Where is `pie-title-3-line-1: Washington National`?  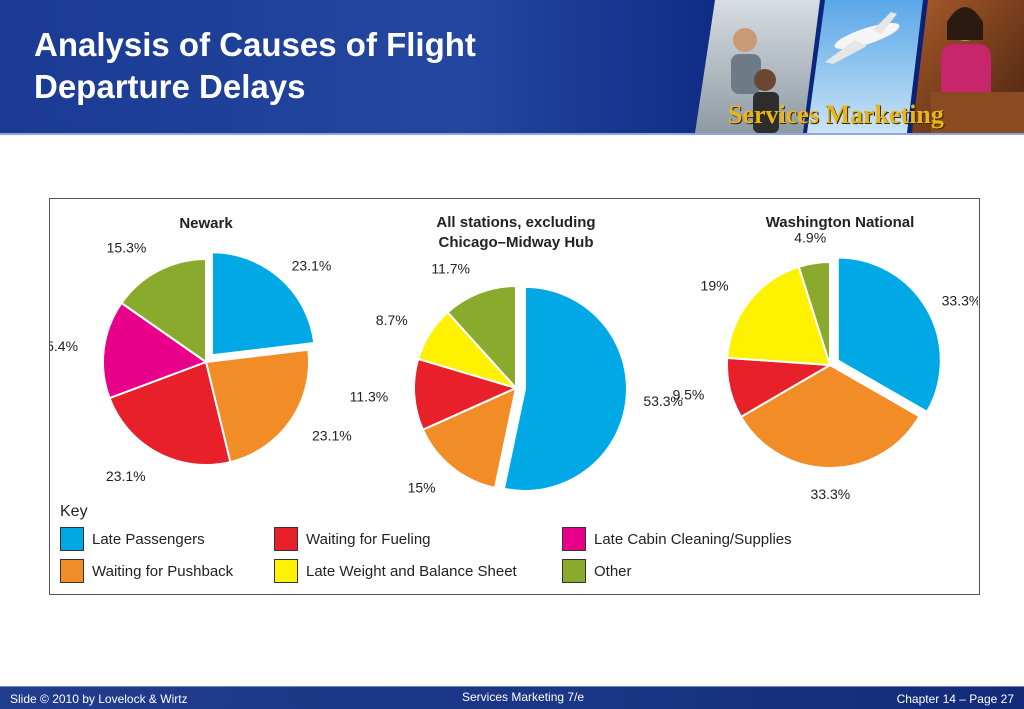
pie-title-3-line-1: Washington National is located at coordinates (840, 222).